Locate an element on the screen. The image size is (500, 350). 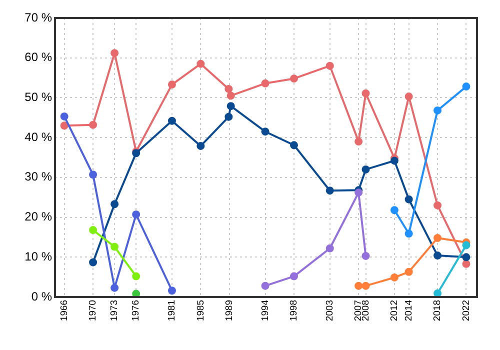
x-tick-label: 1976 is located at coordinates (136, 311).